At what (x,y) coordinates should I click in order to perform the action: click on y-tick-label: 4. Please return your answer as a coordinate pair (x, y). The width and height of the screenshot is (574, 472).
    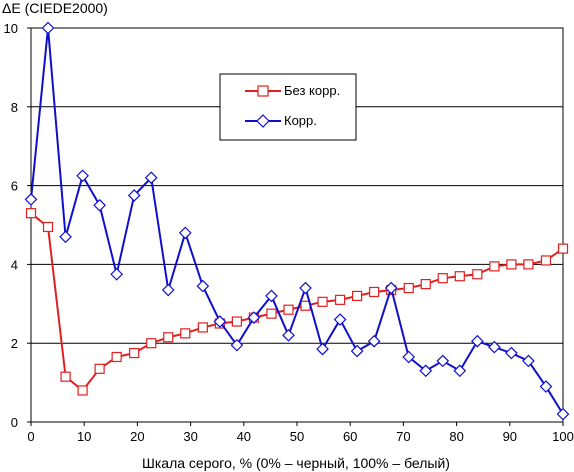
    Looking at the image, I should click on (14, 264).